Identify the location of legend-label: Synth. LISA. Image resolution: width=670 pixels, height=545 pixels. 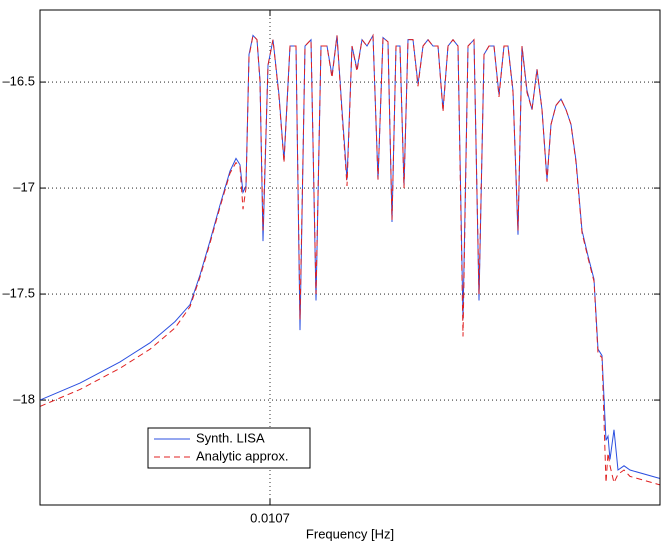
(230, 437).